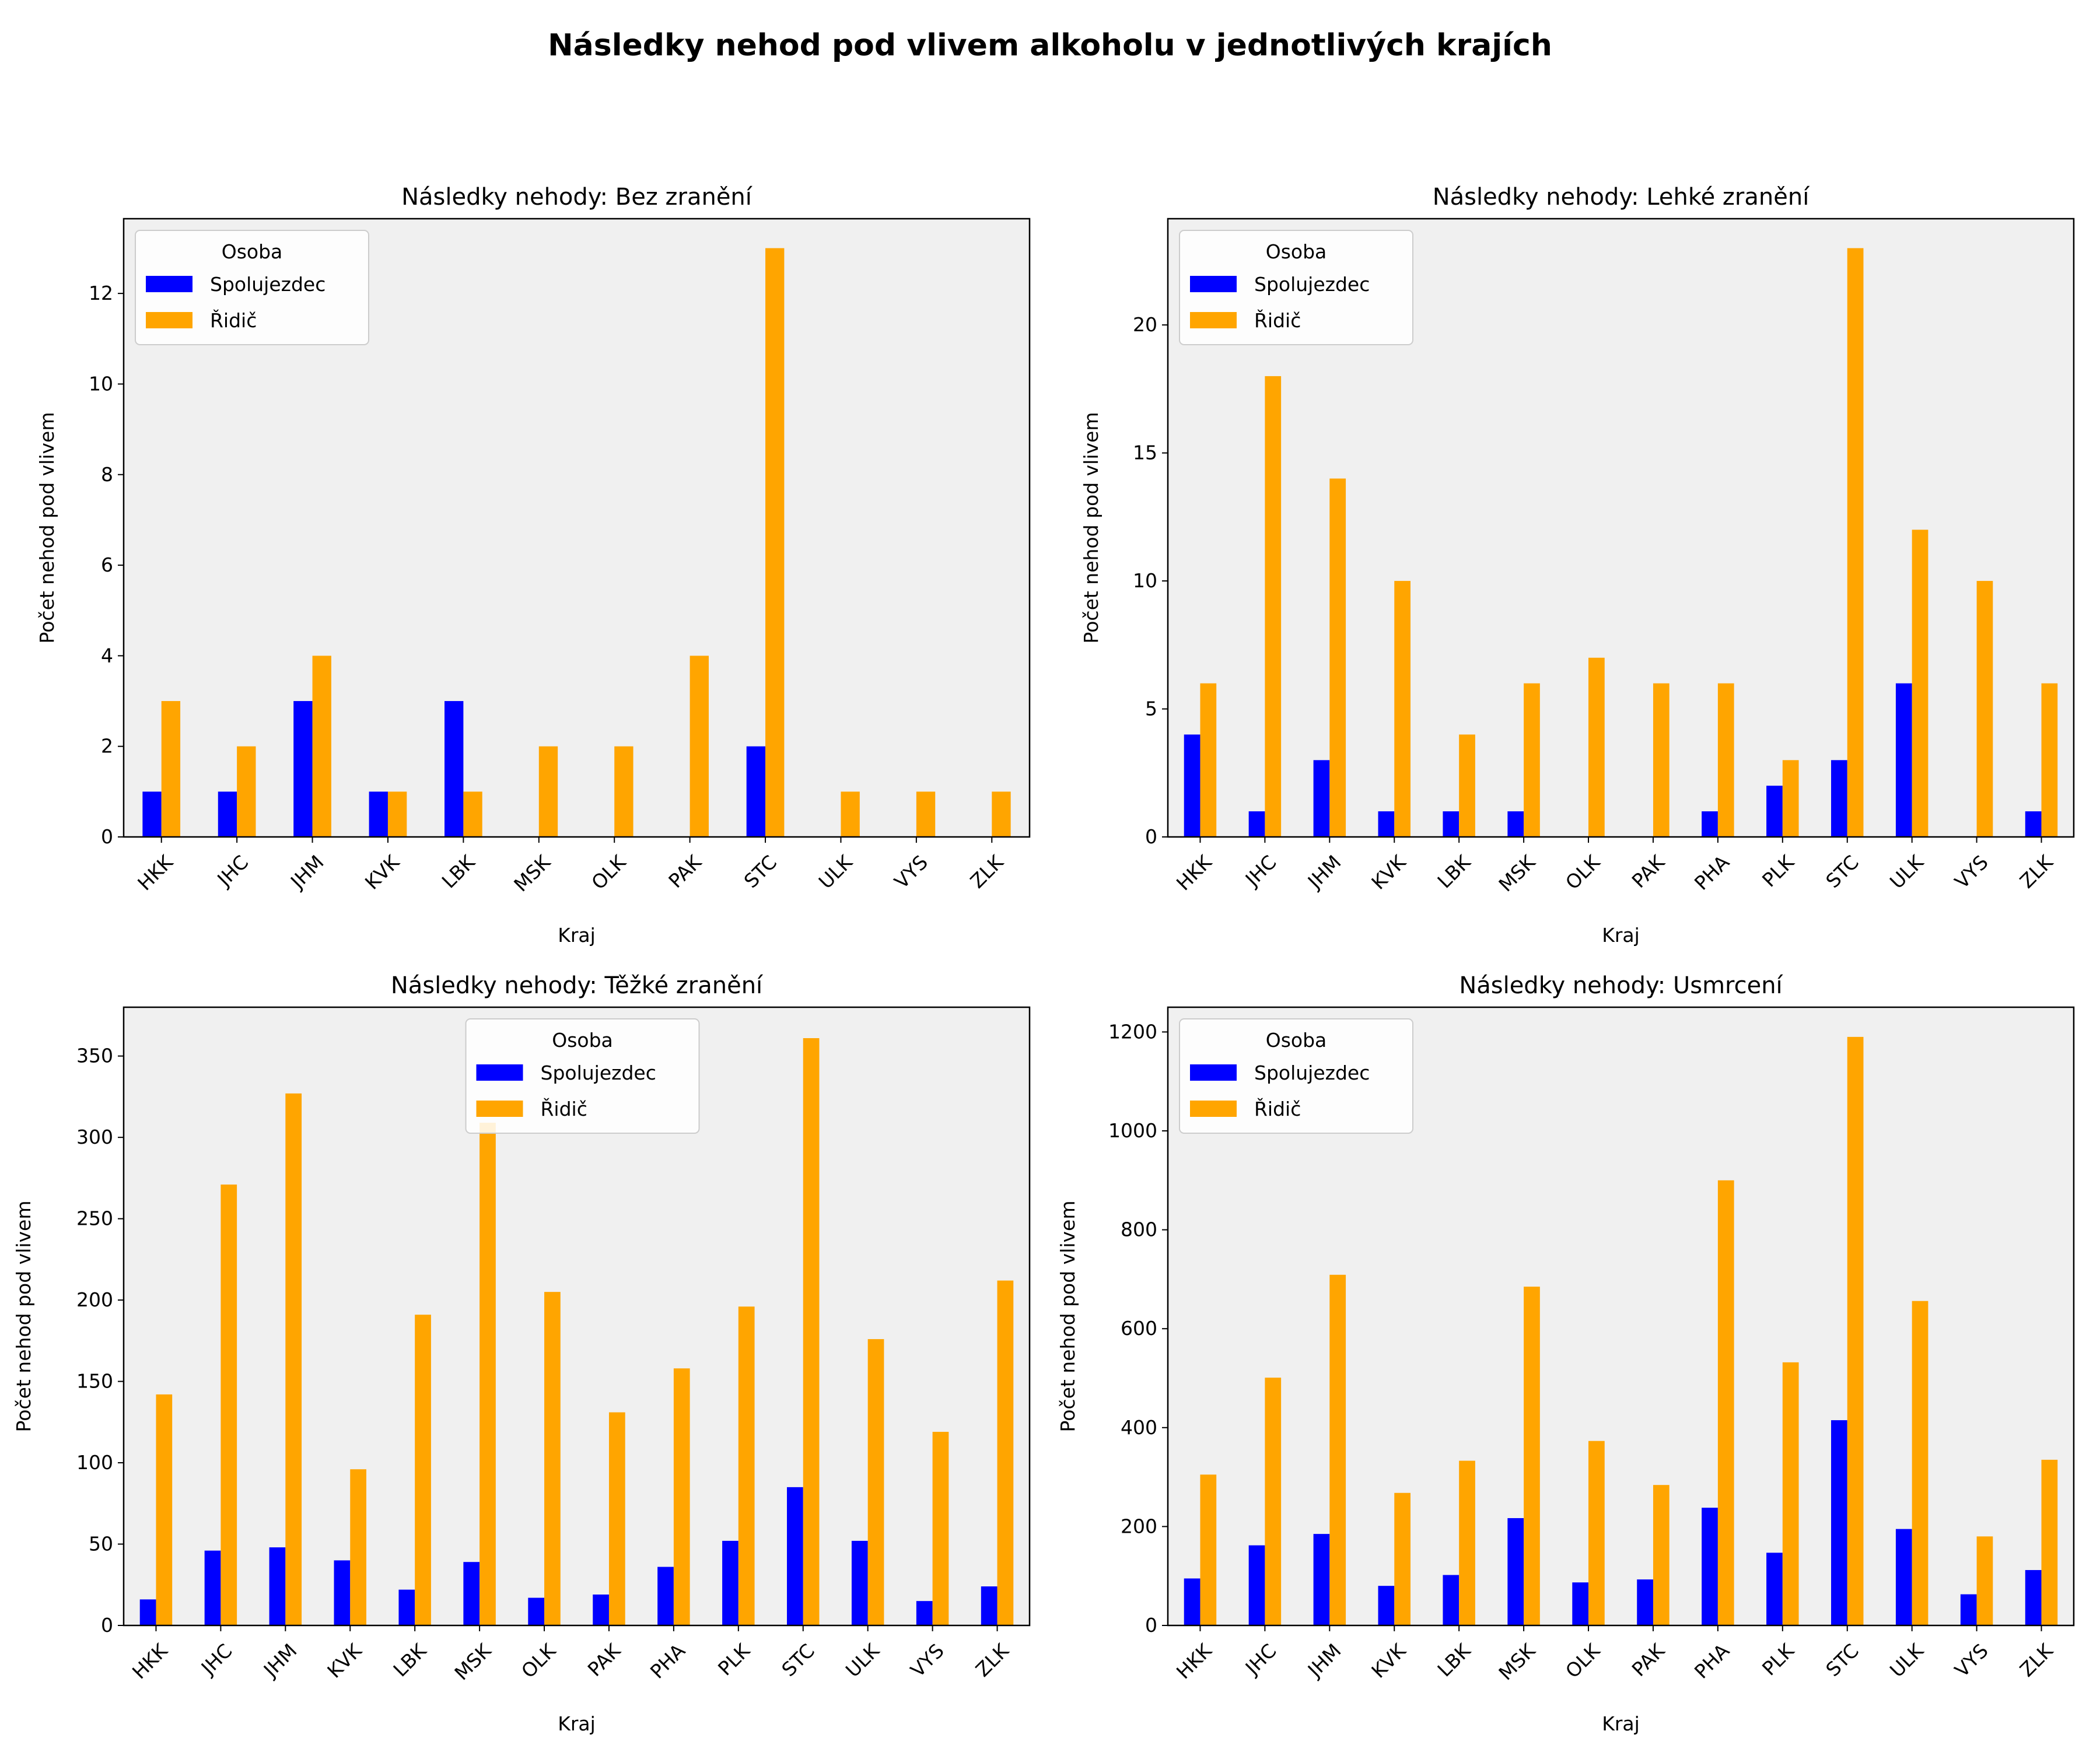 This screenshot has height=1752, width=2100. What do you see at coordinates (862, 1660) in the screenshot?
I see `x-tick-label-ulk: ULK` at bounding box center [862, 1660].